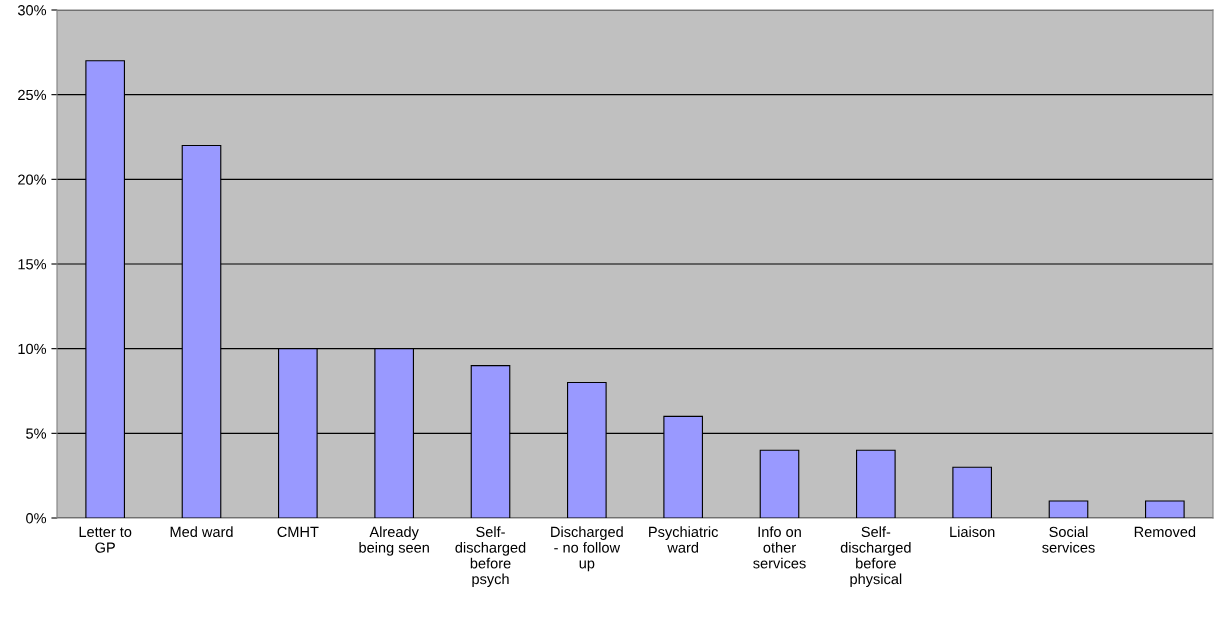 This screenshot has width=1219, height=633. What do you see at coordinates (32, 349) in the screenshot?
I see `y-tick-label: 10%` at bounding box center [32, 349].